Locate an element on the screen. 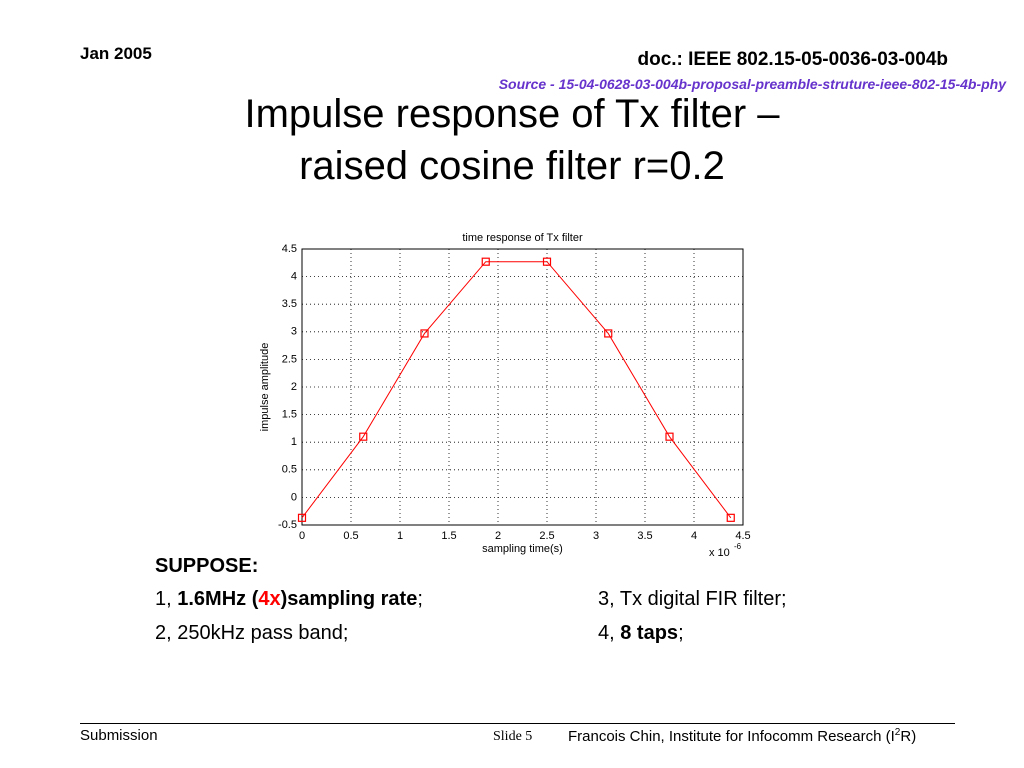 This screenshot has height=768, width=1024. y-tick-label: 0.5 is located at coordinates (289, 470).